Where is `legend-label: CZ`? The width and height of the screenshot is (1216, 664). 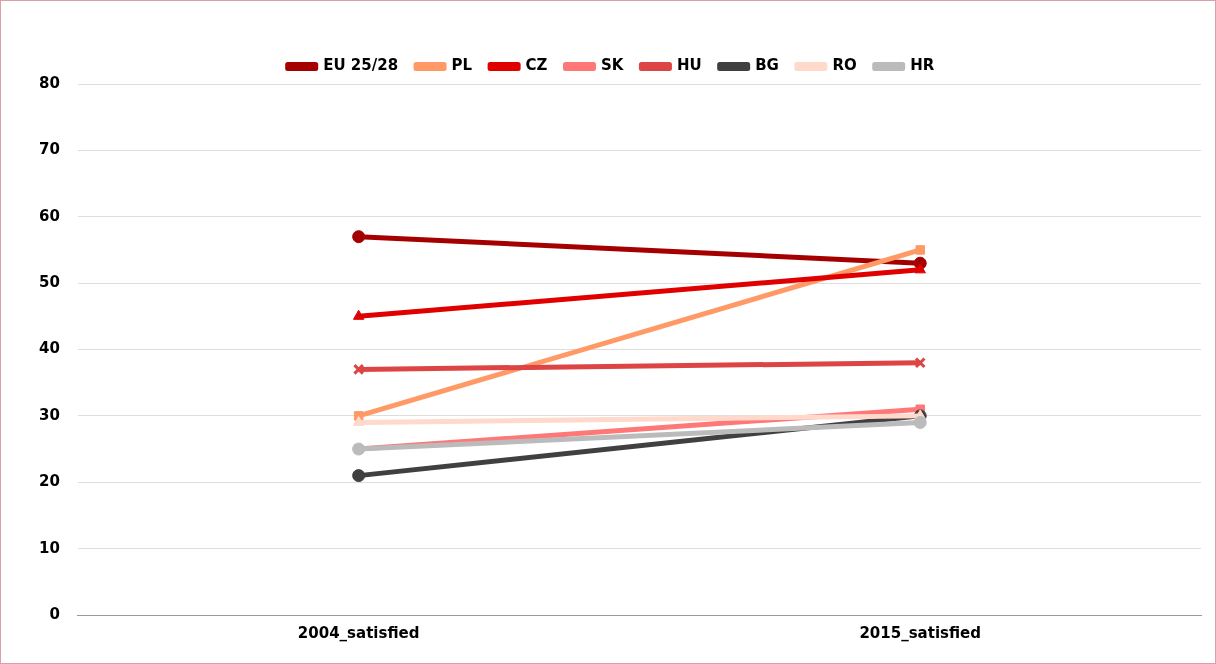 legend-label: CZ is located at coordinates (536, 65).